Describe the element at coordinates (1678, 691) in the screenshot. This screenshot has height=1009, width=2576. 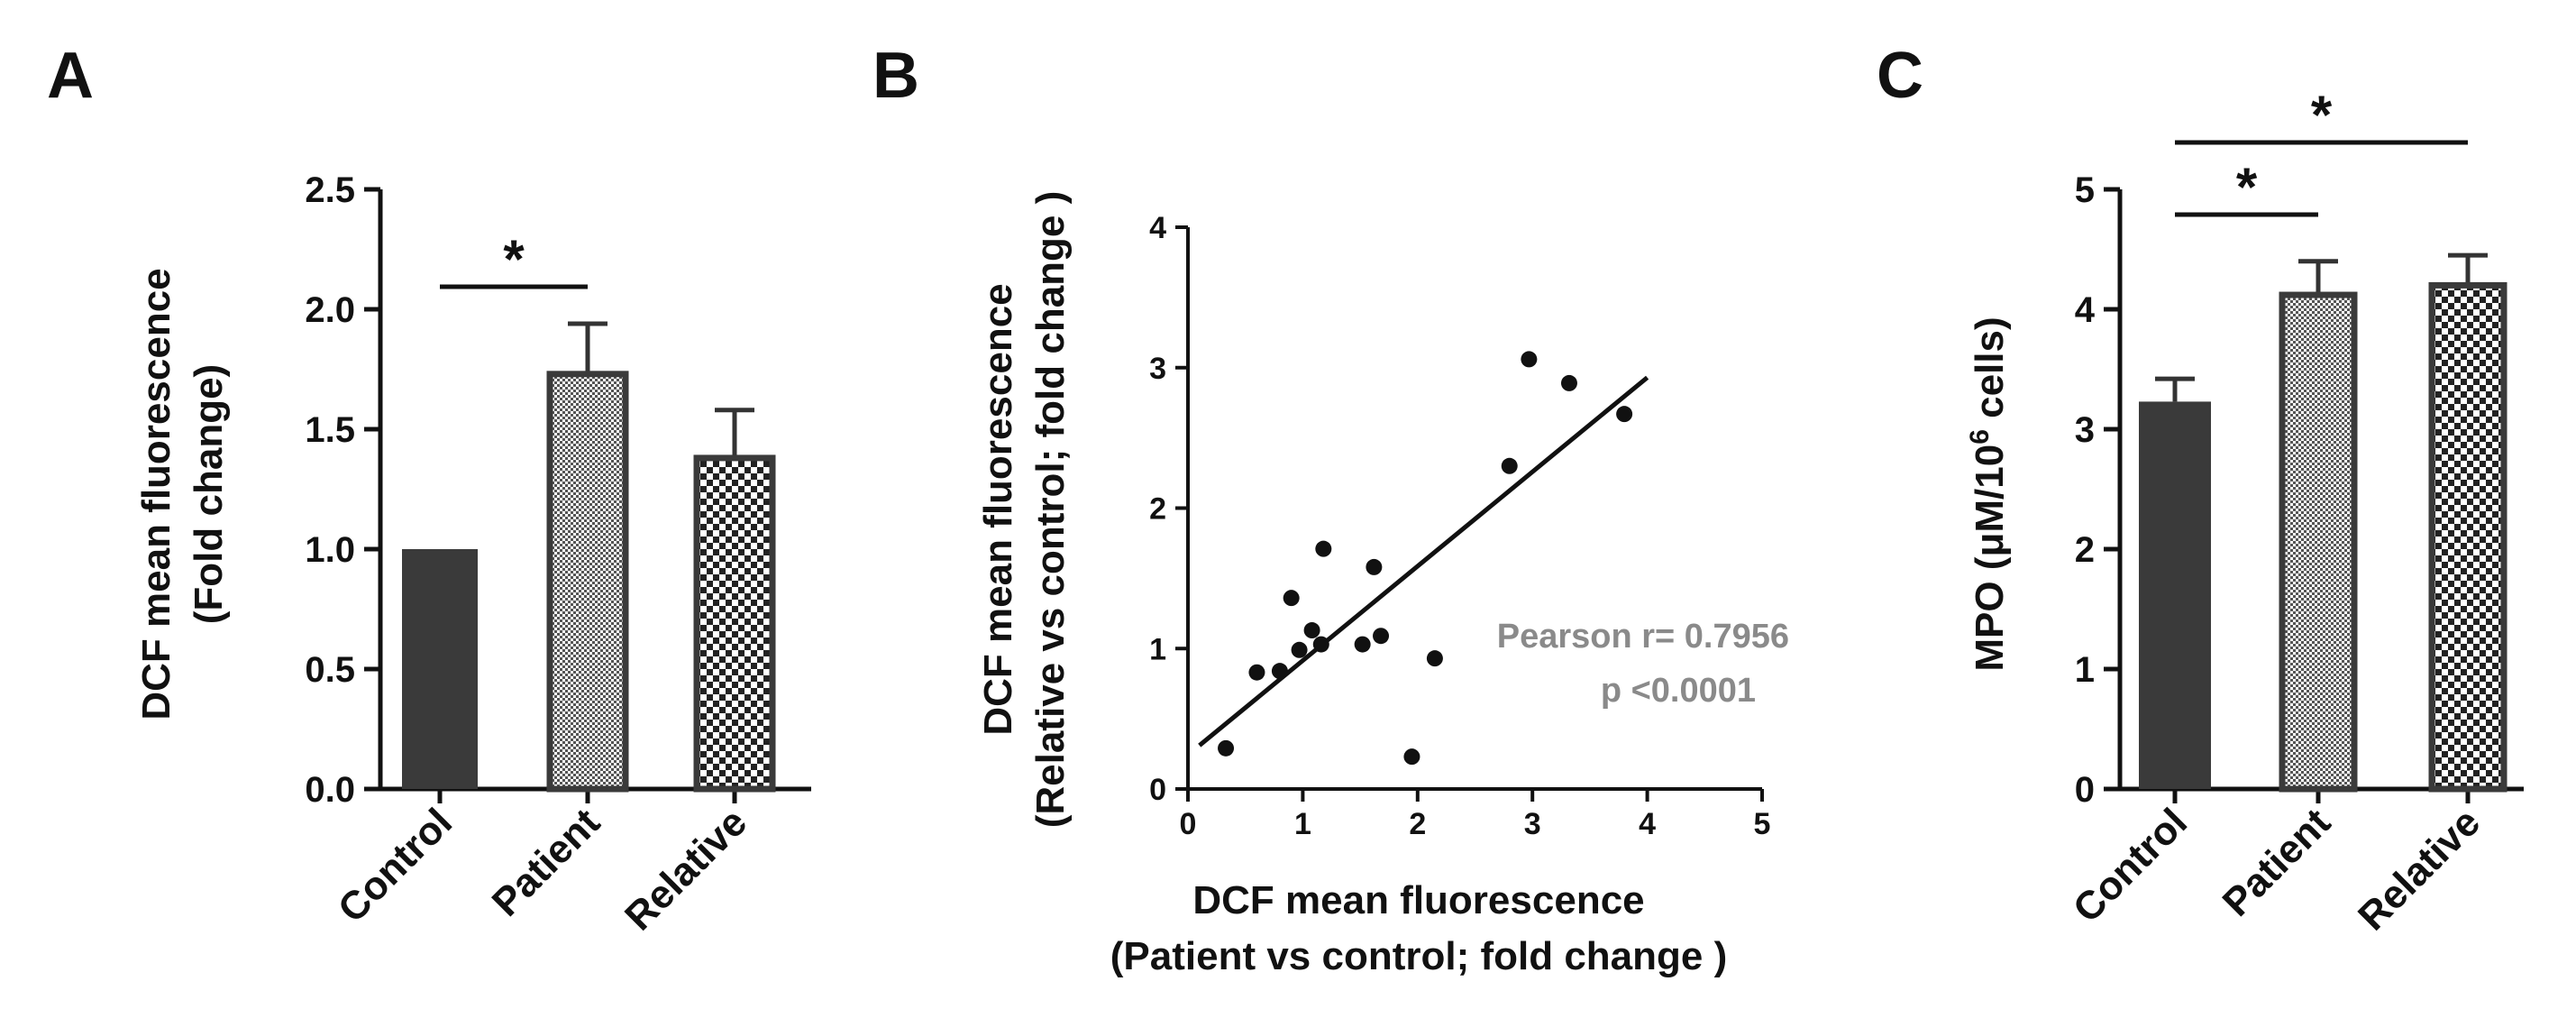
I see `pearson-annotation-line2: p <0.0001` at that location.